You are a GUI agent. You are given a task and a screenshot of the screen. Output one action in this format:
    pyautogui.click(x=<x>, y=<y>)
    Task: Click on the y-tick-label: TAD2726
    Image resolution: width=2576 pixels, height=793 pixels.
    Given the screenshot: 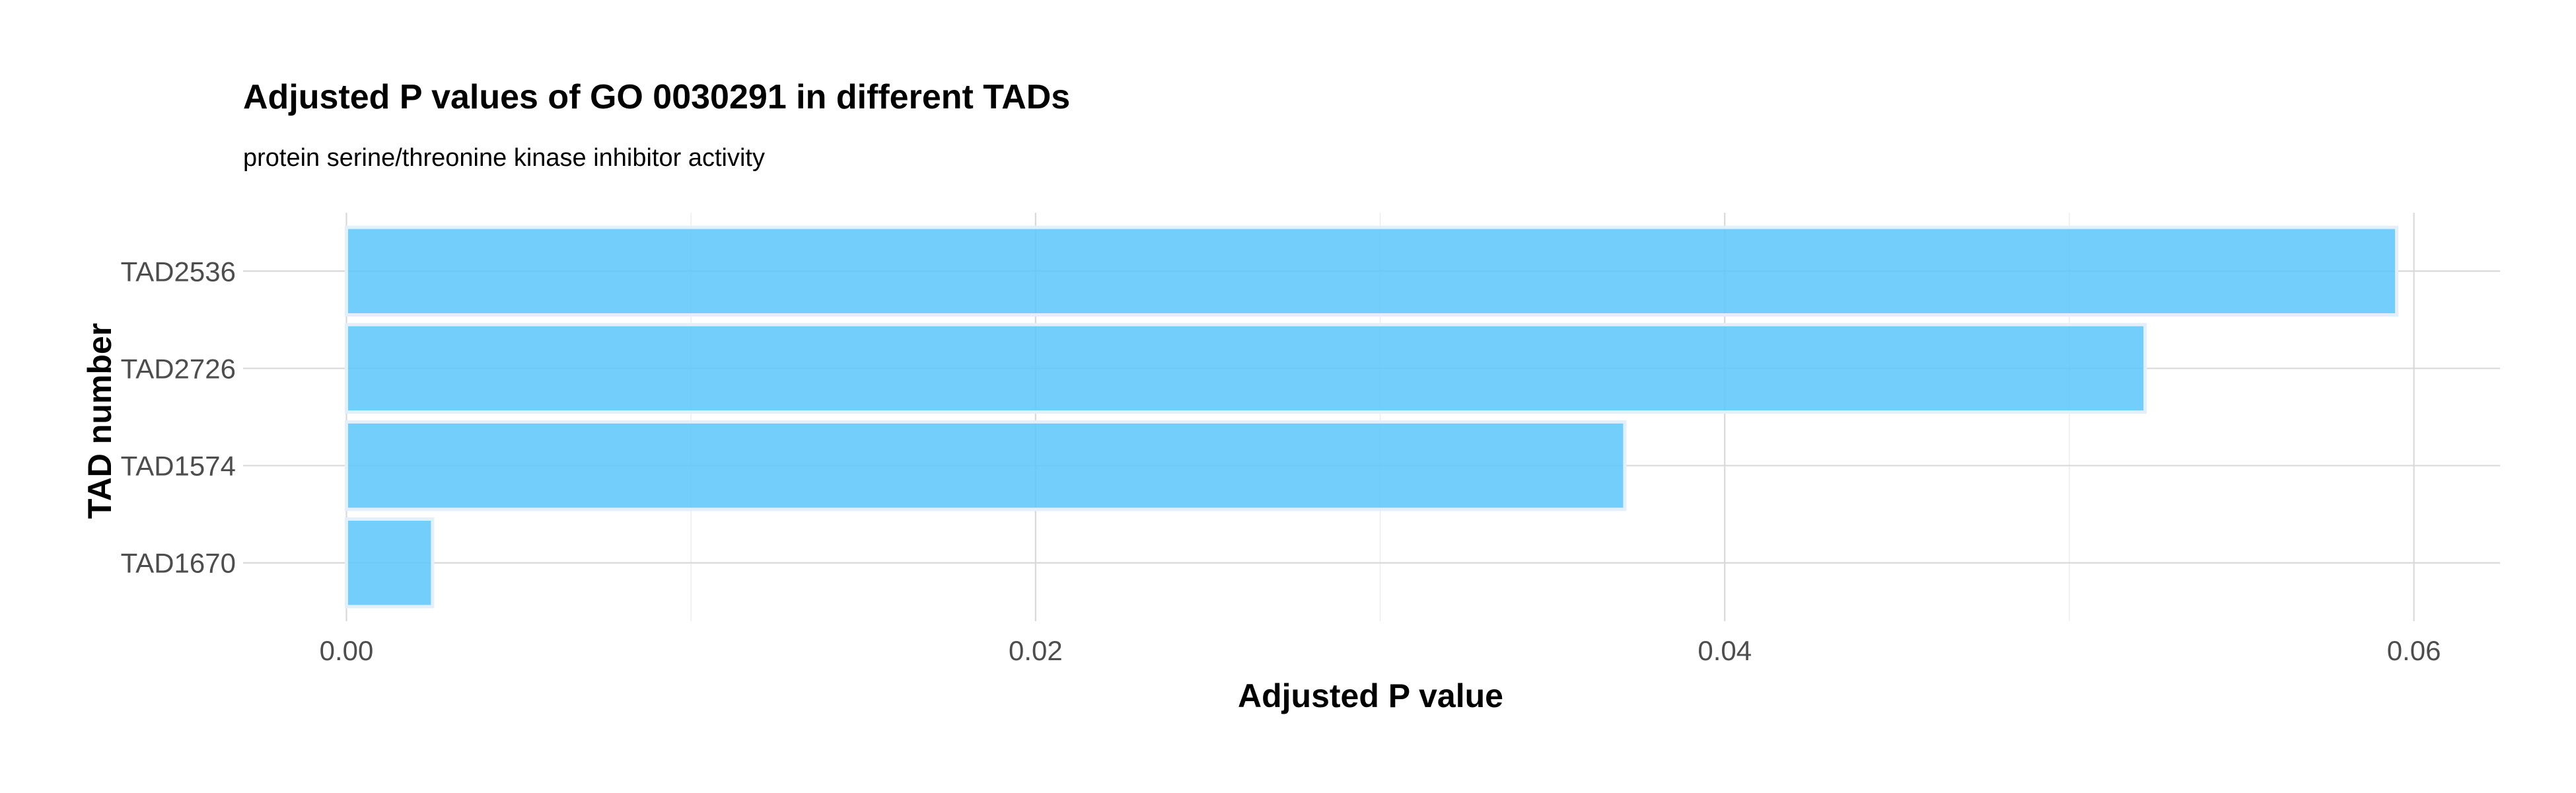 What is the action you would take?
    pyautogui.click(x=179, y=368)
    